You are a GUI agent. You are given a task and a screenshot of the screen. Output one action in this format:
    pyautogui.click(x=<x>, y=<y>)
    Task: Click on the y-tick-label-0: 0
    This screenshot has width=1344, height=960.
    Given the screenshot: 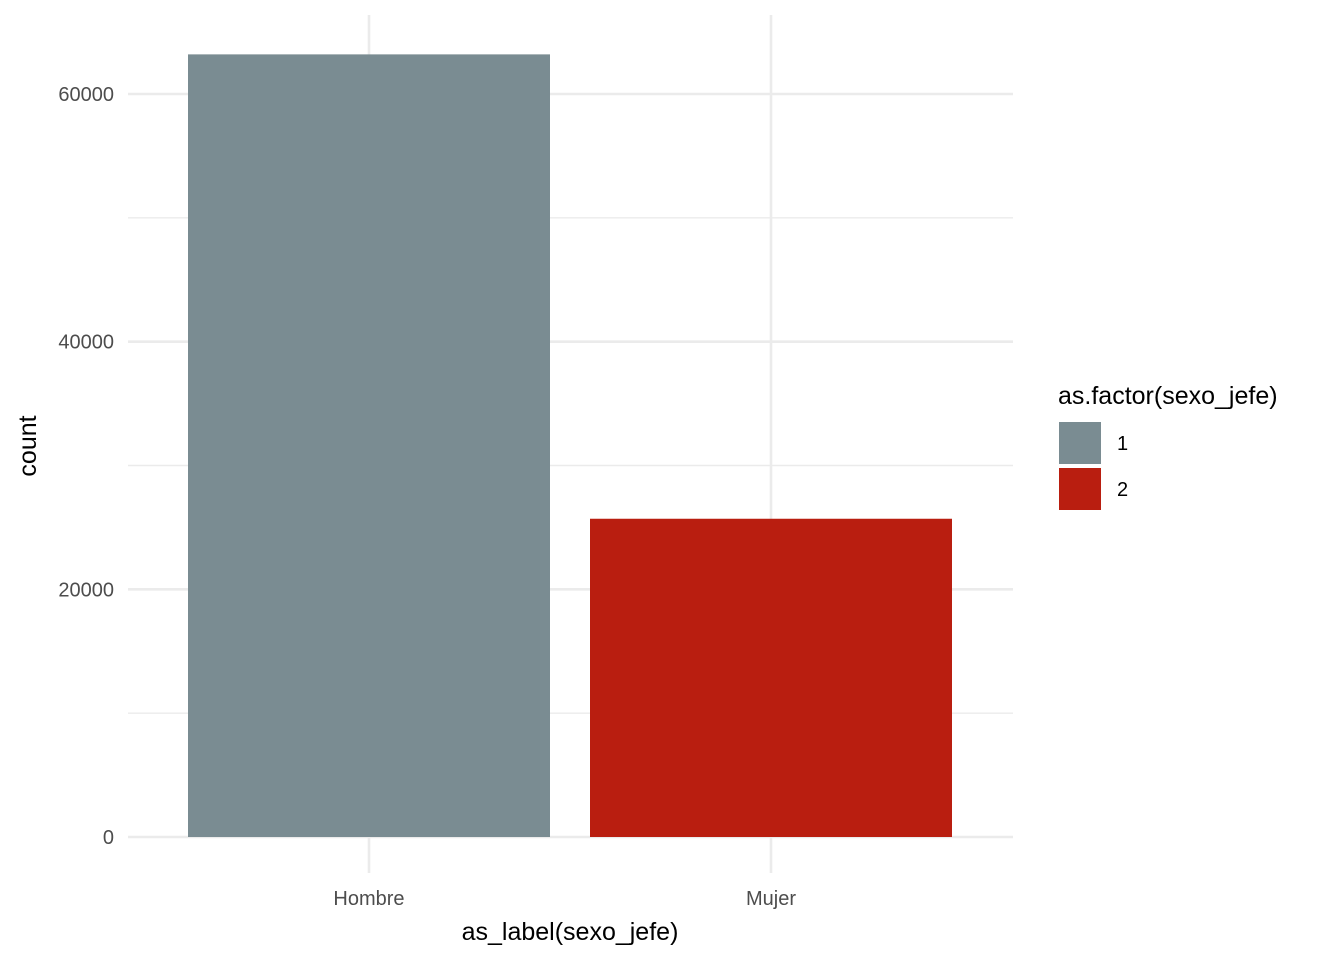 What is the action you would take?
    pyautogui.click(x=108, y=838)
    